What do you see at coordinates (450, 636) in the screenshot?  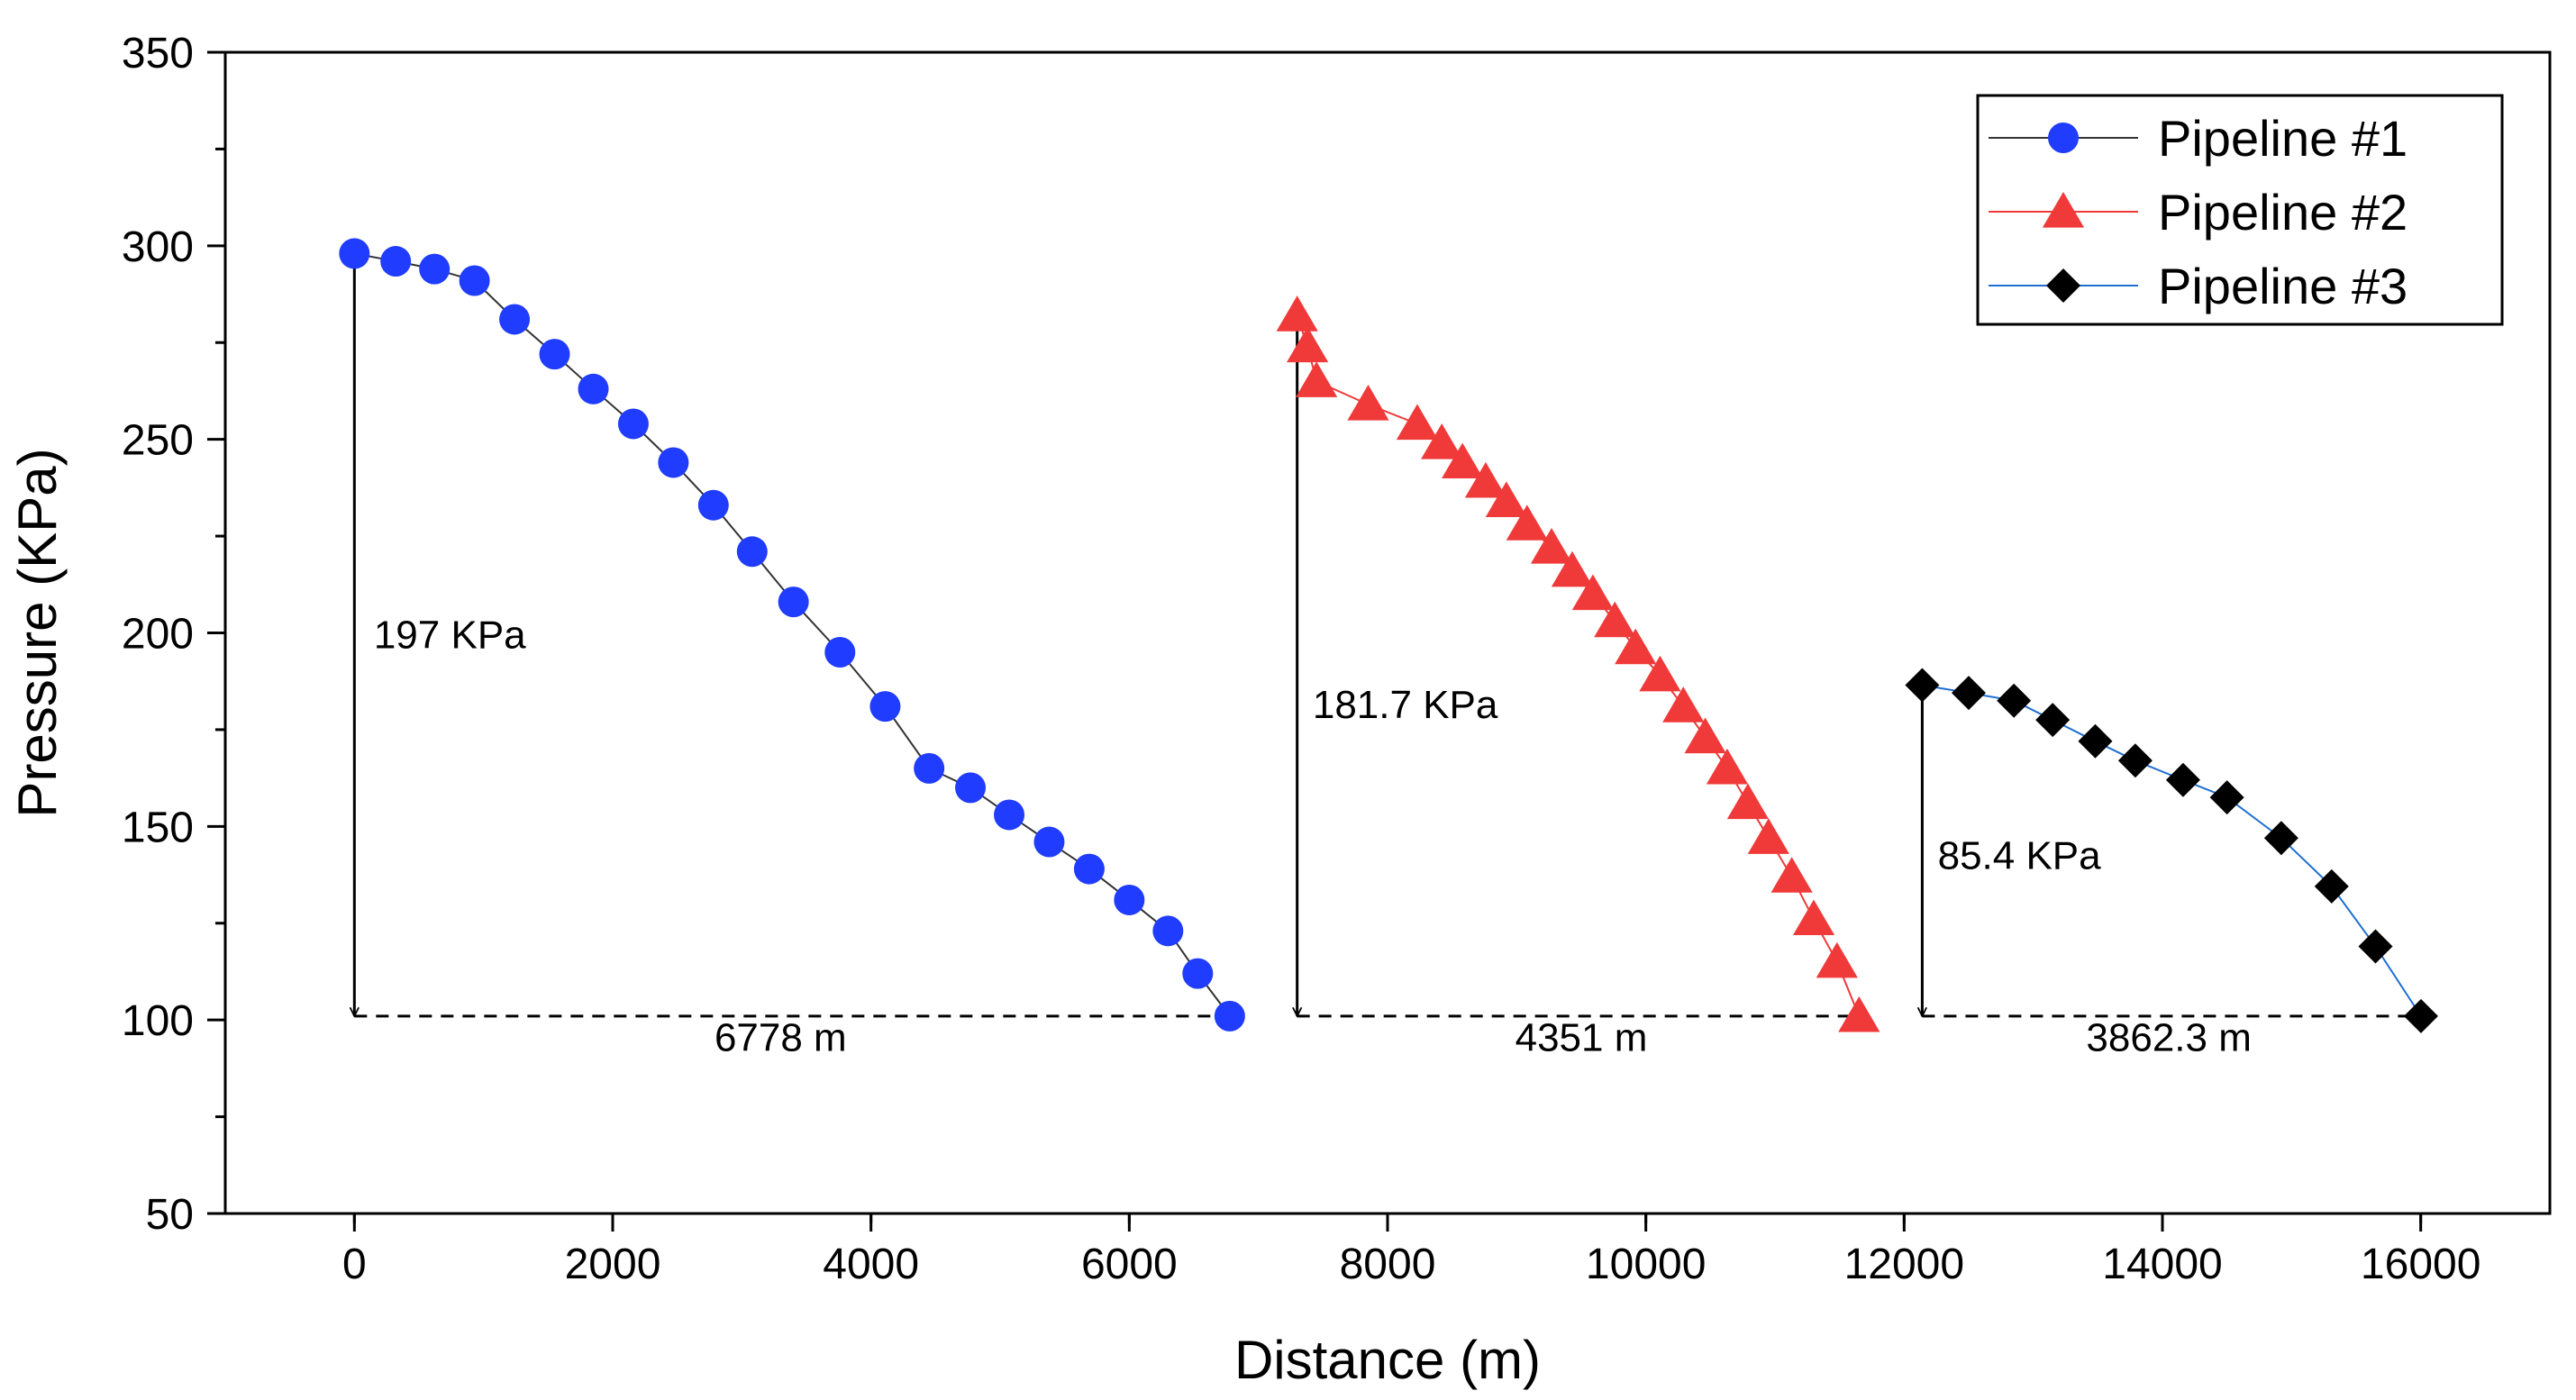 I see `pressure-drop-label: 197 KPa` at bounding box center [450, 636].